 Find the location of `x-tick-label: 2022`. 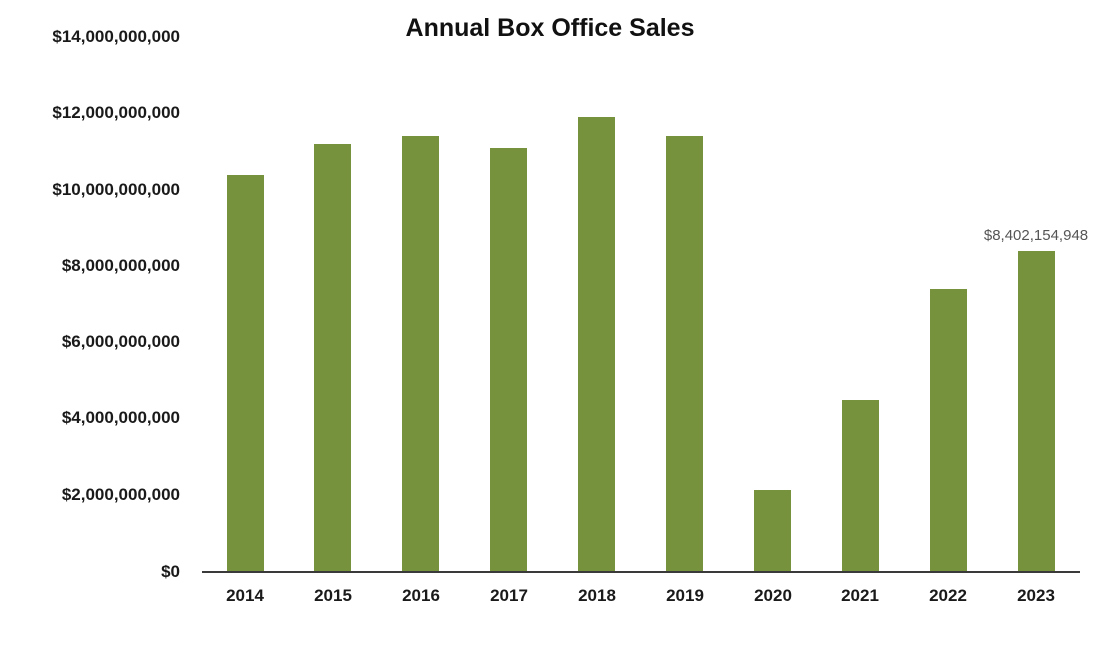

x-tick-label: 2022 is located at coordinates (948, 595).